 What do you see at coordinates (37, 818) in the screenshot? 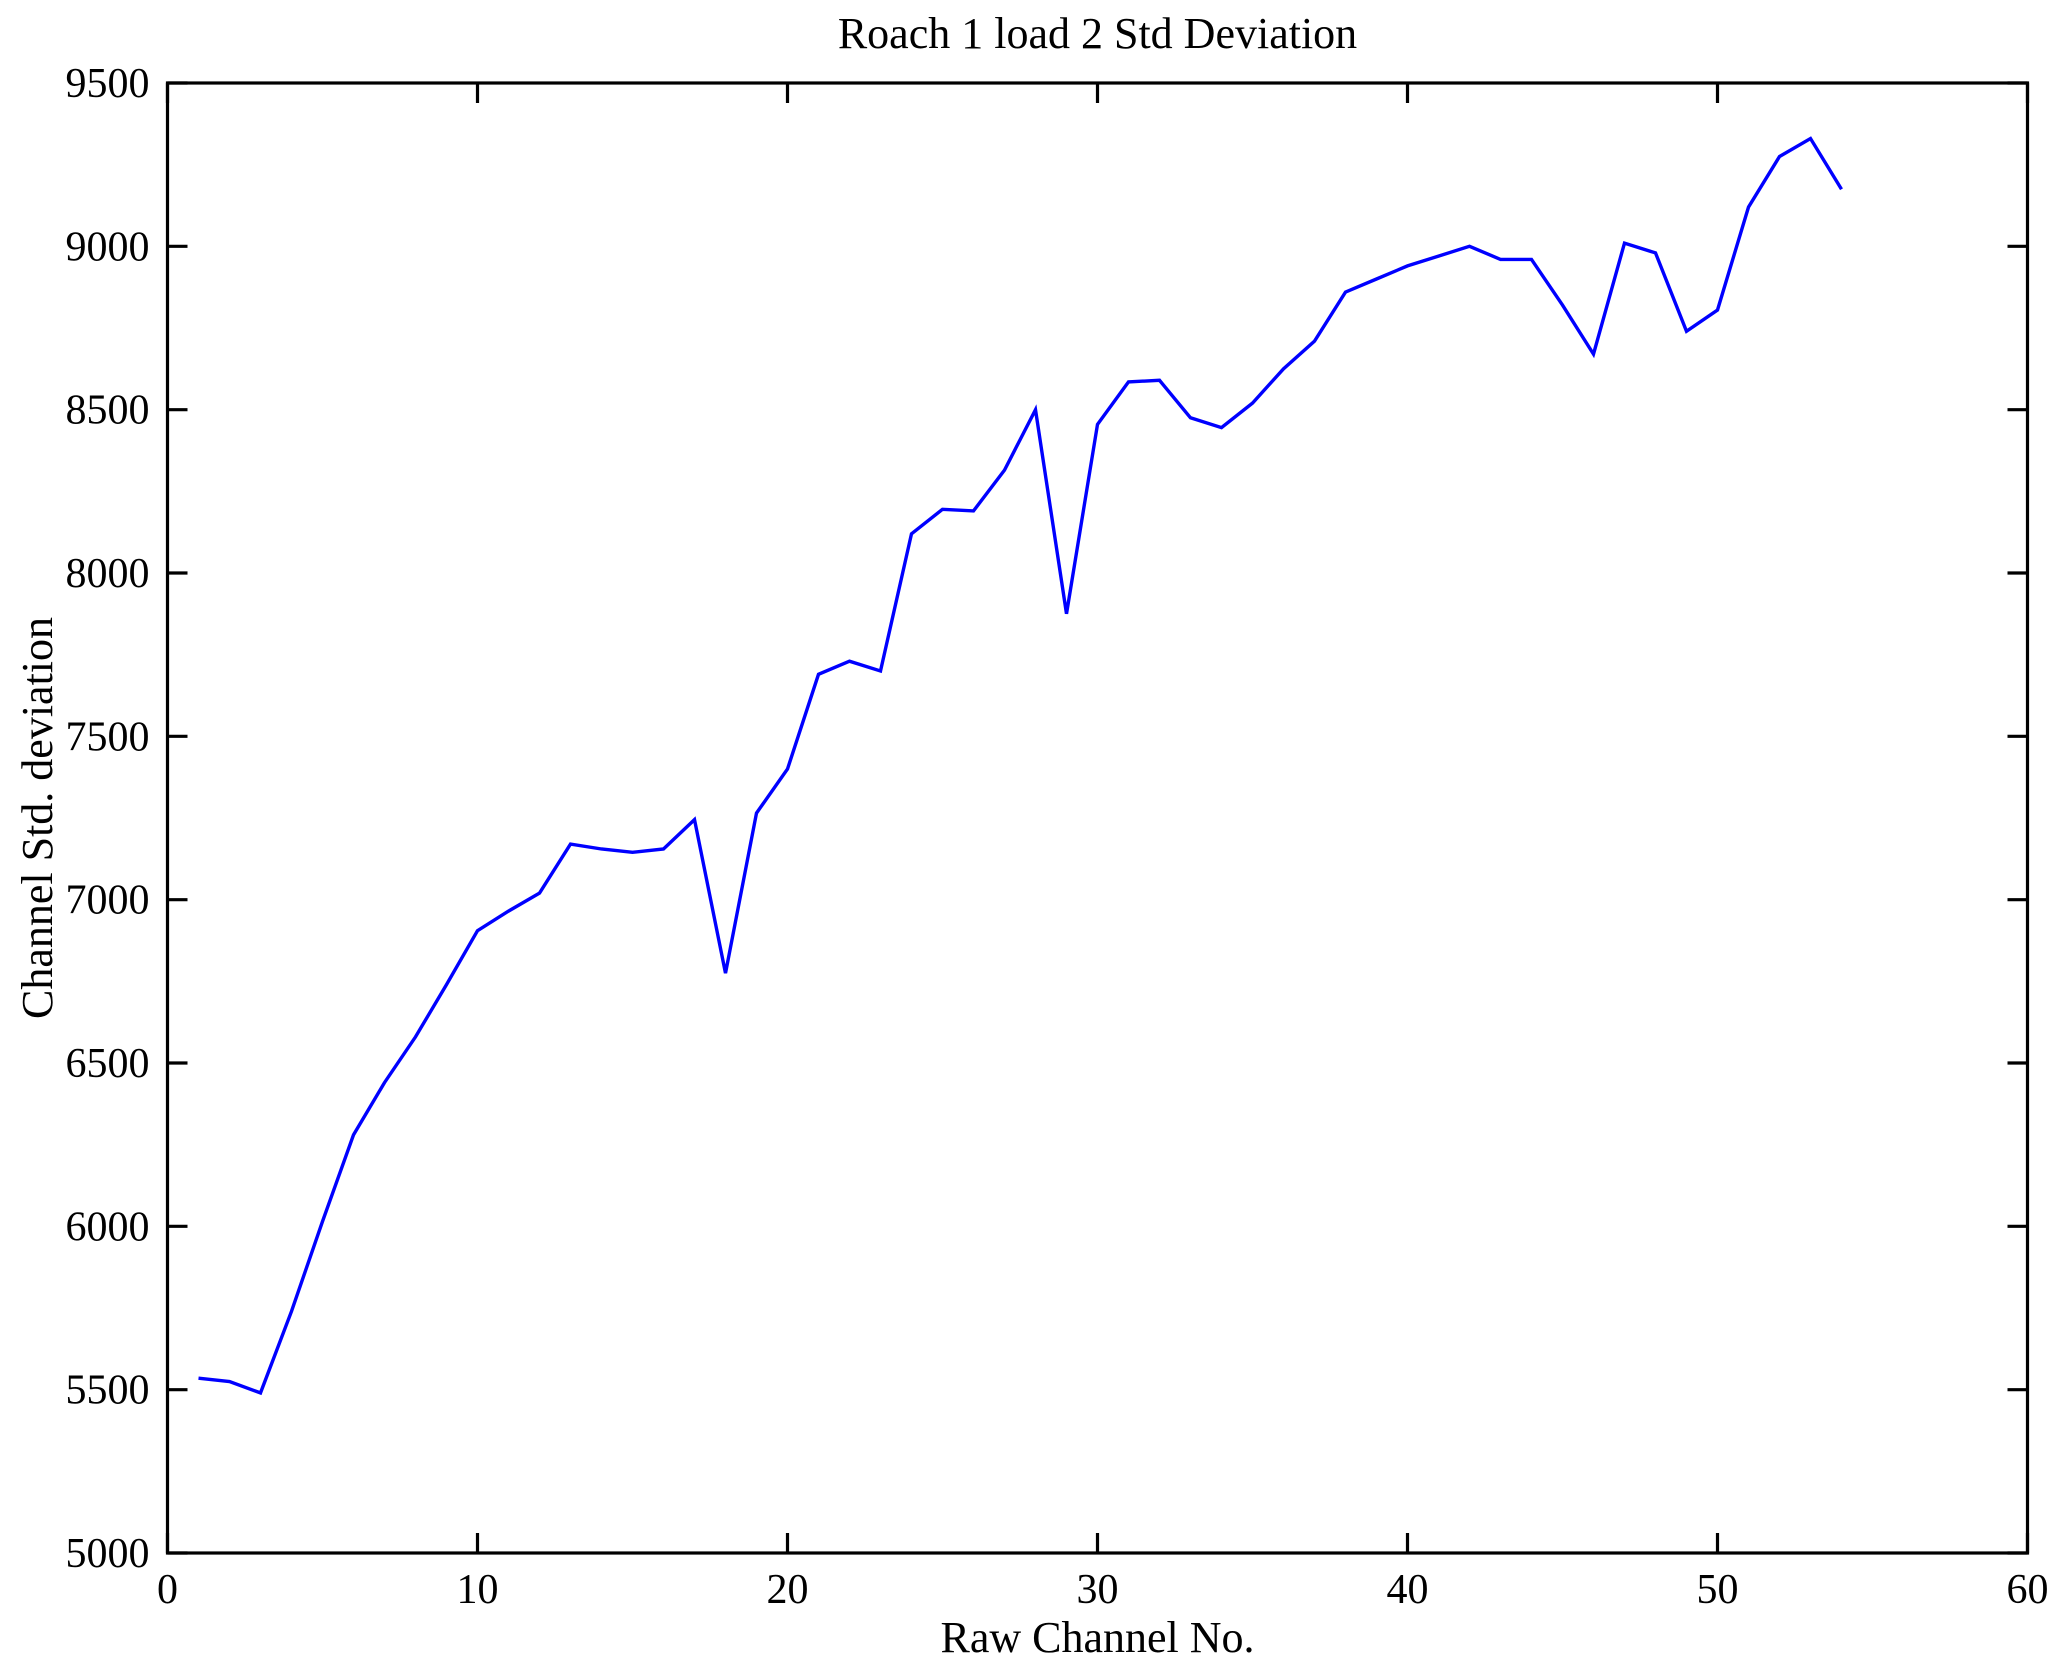
I see `y-axis-label: Channel Std. deviation` at bounding box center [37, 818].